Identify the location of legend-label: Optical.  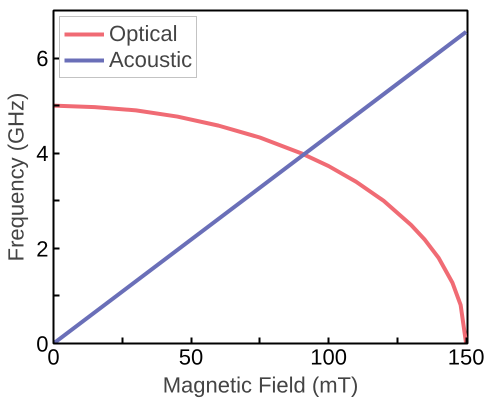
(143, 34).